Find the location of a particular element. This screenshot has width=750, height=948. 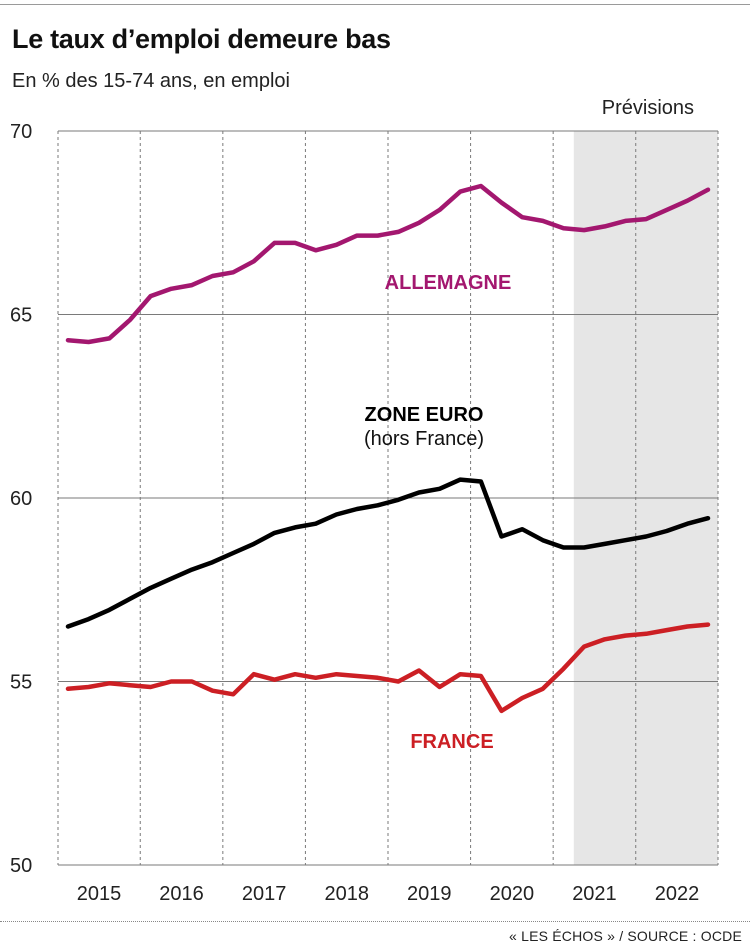

top-rule is located at coordinates (375, 4).